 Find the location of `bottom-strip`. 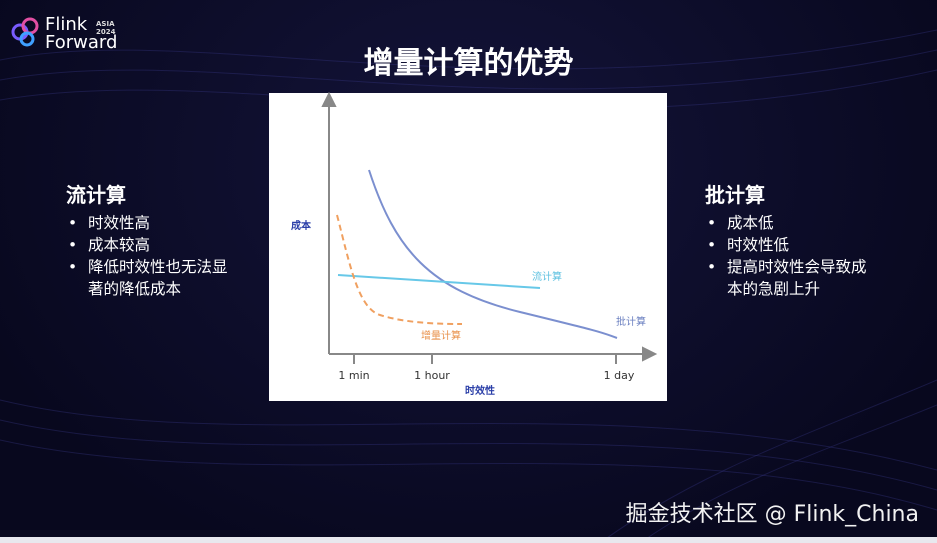

bottom-strip is located at coordinates (468, 540).